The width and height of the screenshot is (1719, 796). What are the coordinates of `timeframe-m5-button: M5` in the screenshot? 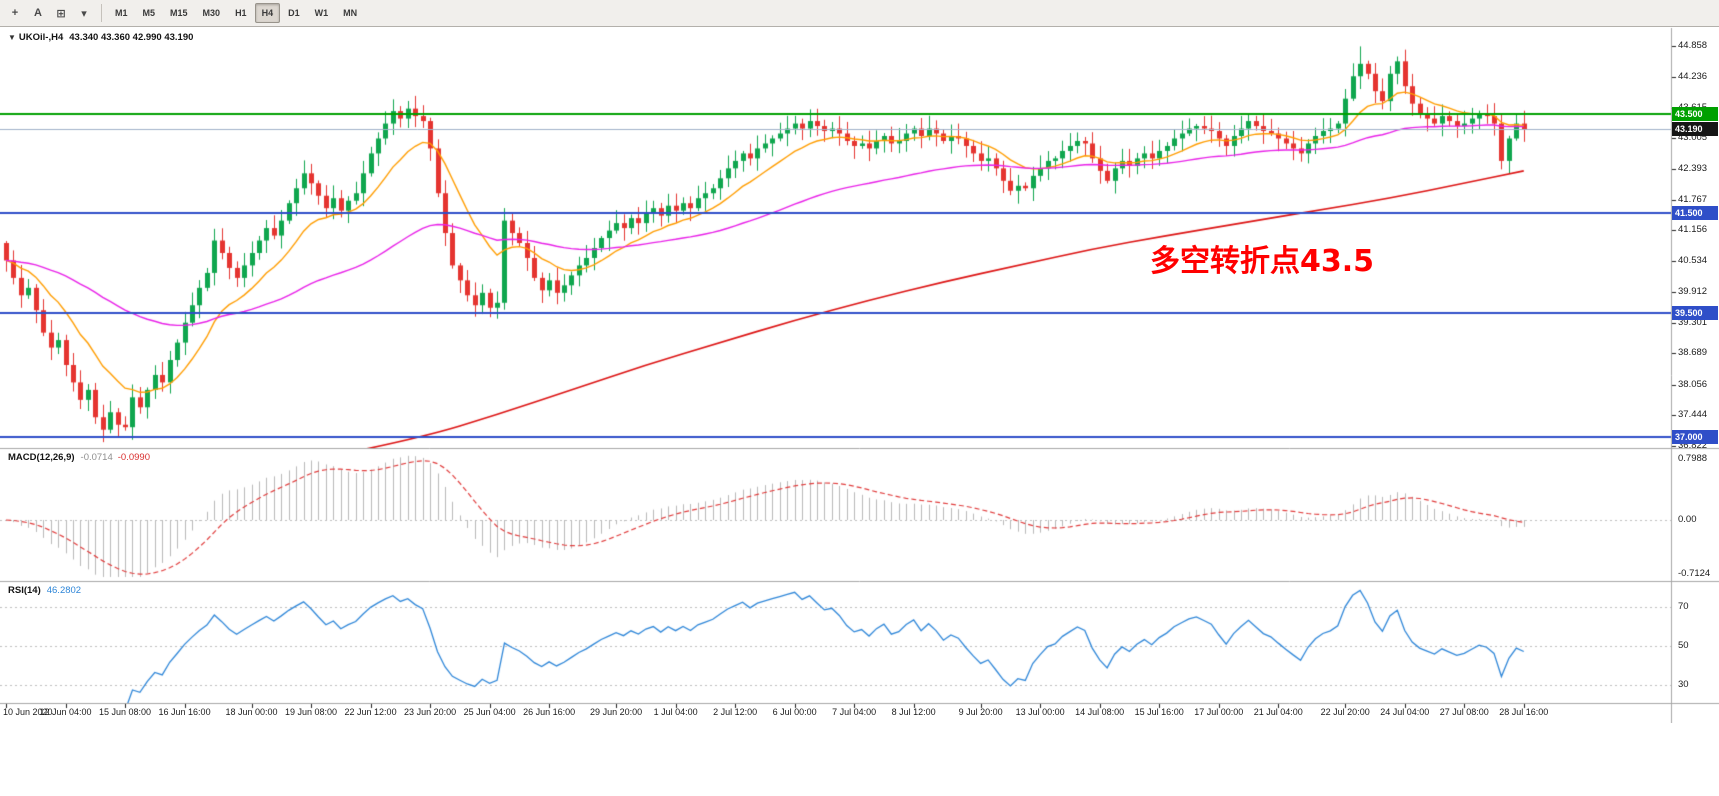 It's located at (149, 13).